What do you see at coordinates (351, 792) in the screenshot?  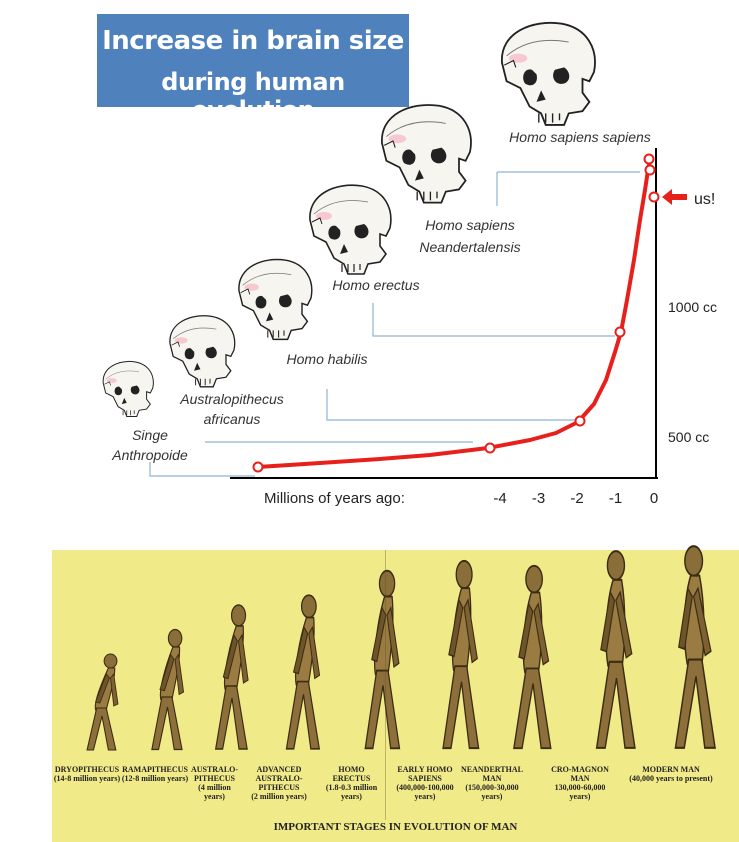 I see `stage-date: (1.8-0.3 million years)` at bounding box center [351, 792].